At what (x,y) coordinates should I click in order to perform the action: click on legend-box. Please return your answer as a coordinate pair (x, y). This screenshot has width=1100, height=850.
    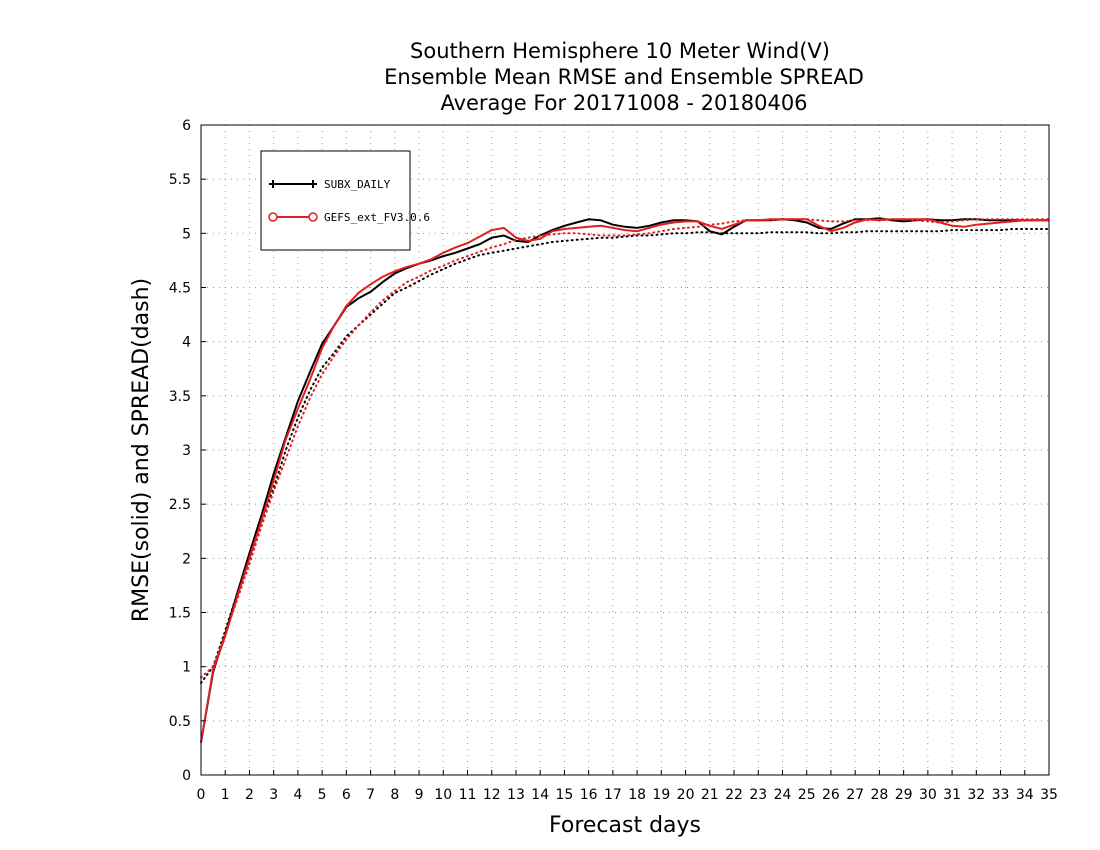
    Looking at the image, I should click on (335, 200).